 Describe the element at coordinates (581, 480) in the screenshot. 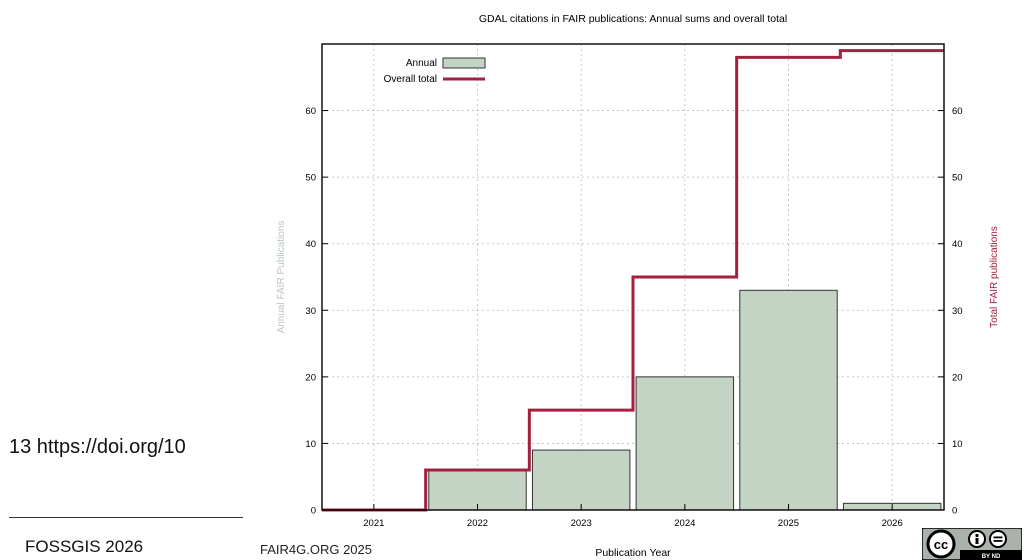

I see `bar-2023` at that location.